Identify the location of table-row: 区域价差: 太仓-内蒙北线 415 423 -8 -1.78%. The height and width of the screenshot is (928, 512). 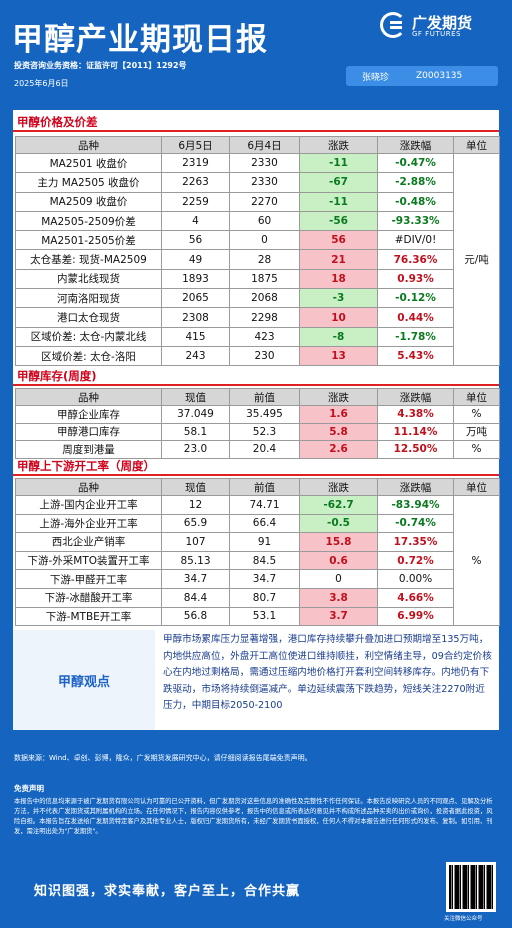
(257, 336).